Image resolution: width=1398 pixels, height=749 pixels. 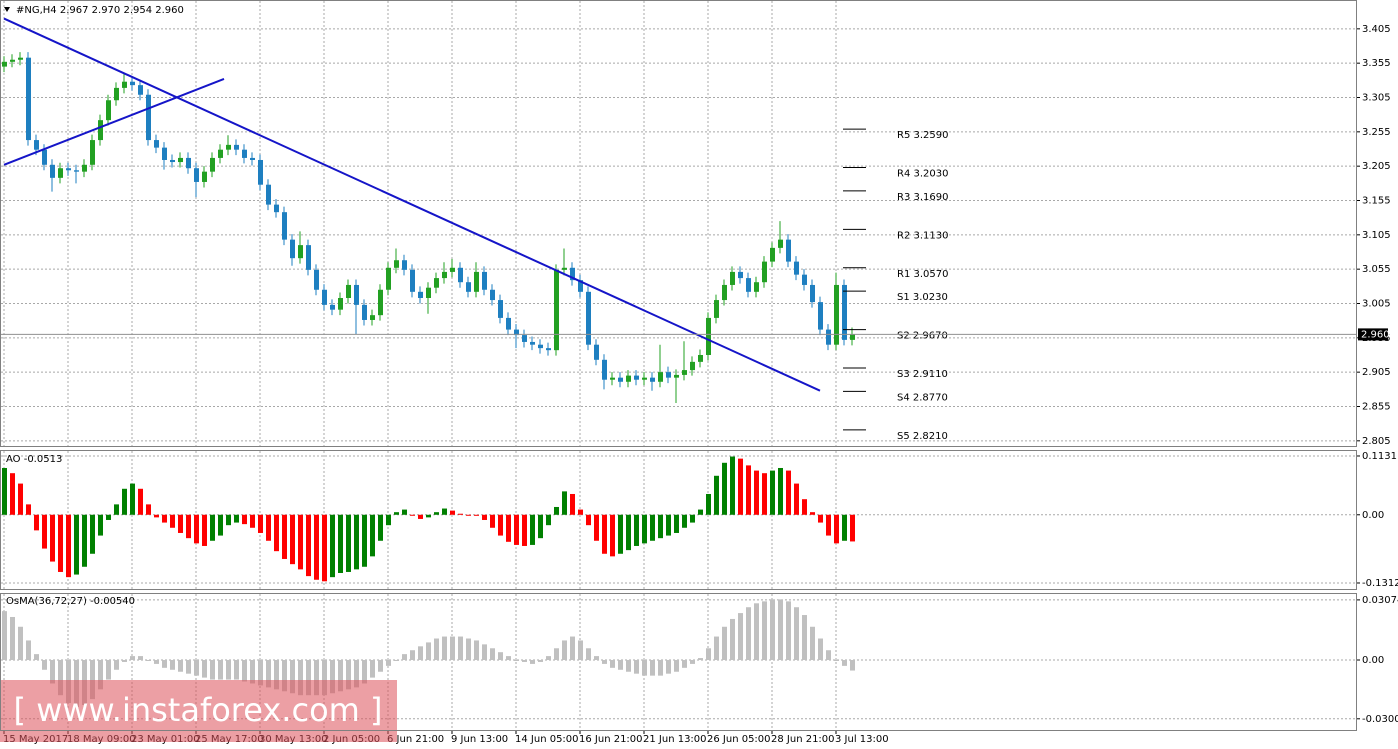 What do you see at coordinates (1376, 235) in the screenshot?
I see `y-tick-label: 3.105` at bounding box center [1376, 235].